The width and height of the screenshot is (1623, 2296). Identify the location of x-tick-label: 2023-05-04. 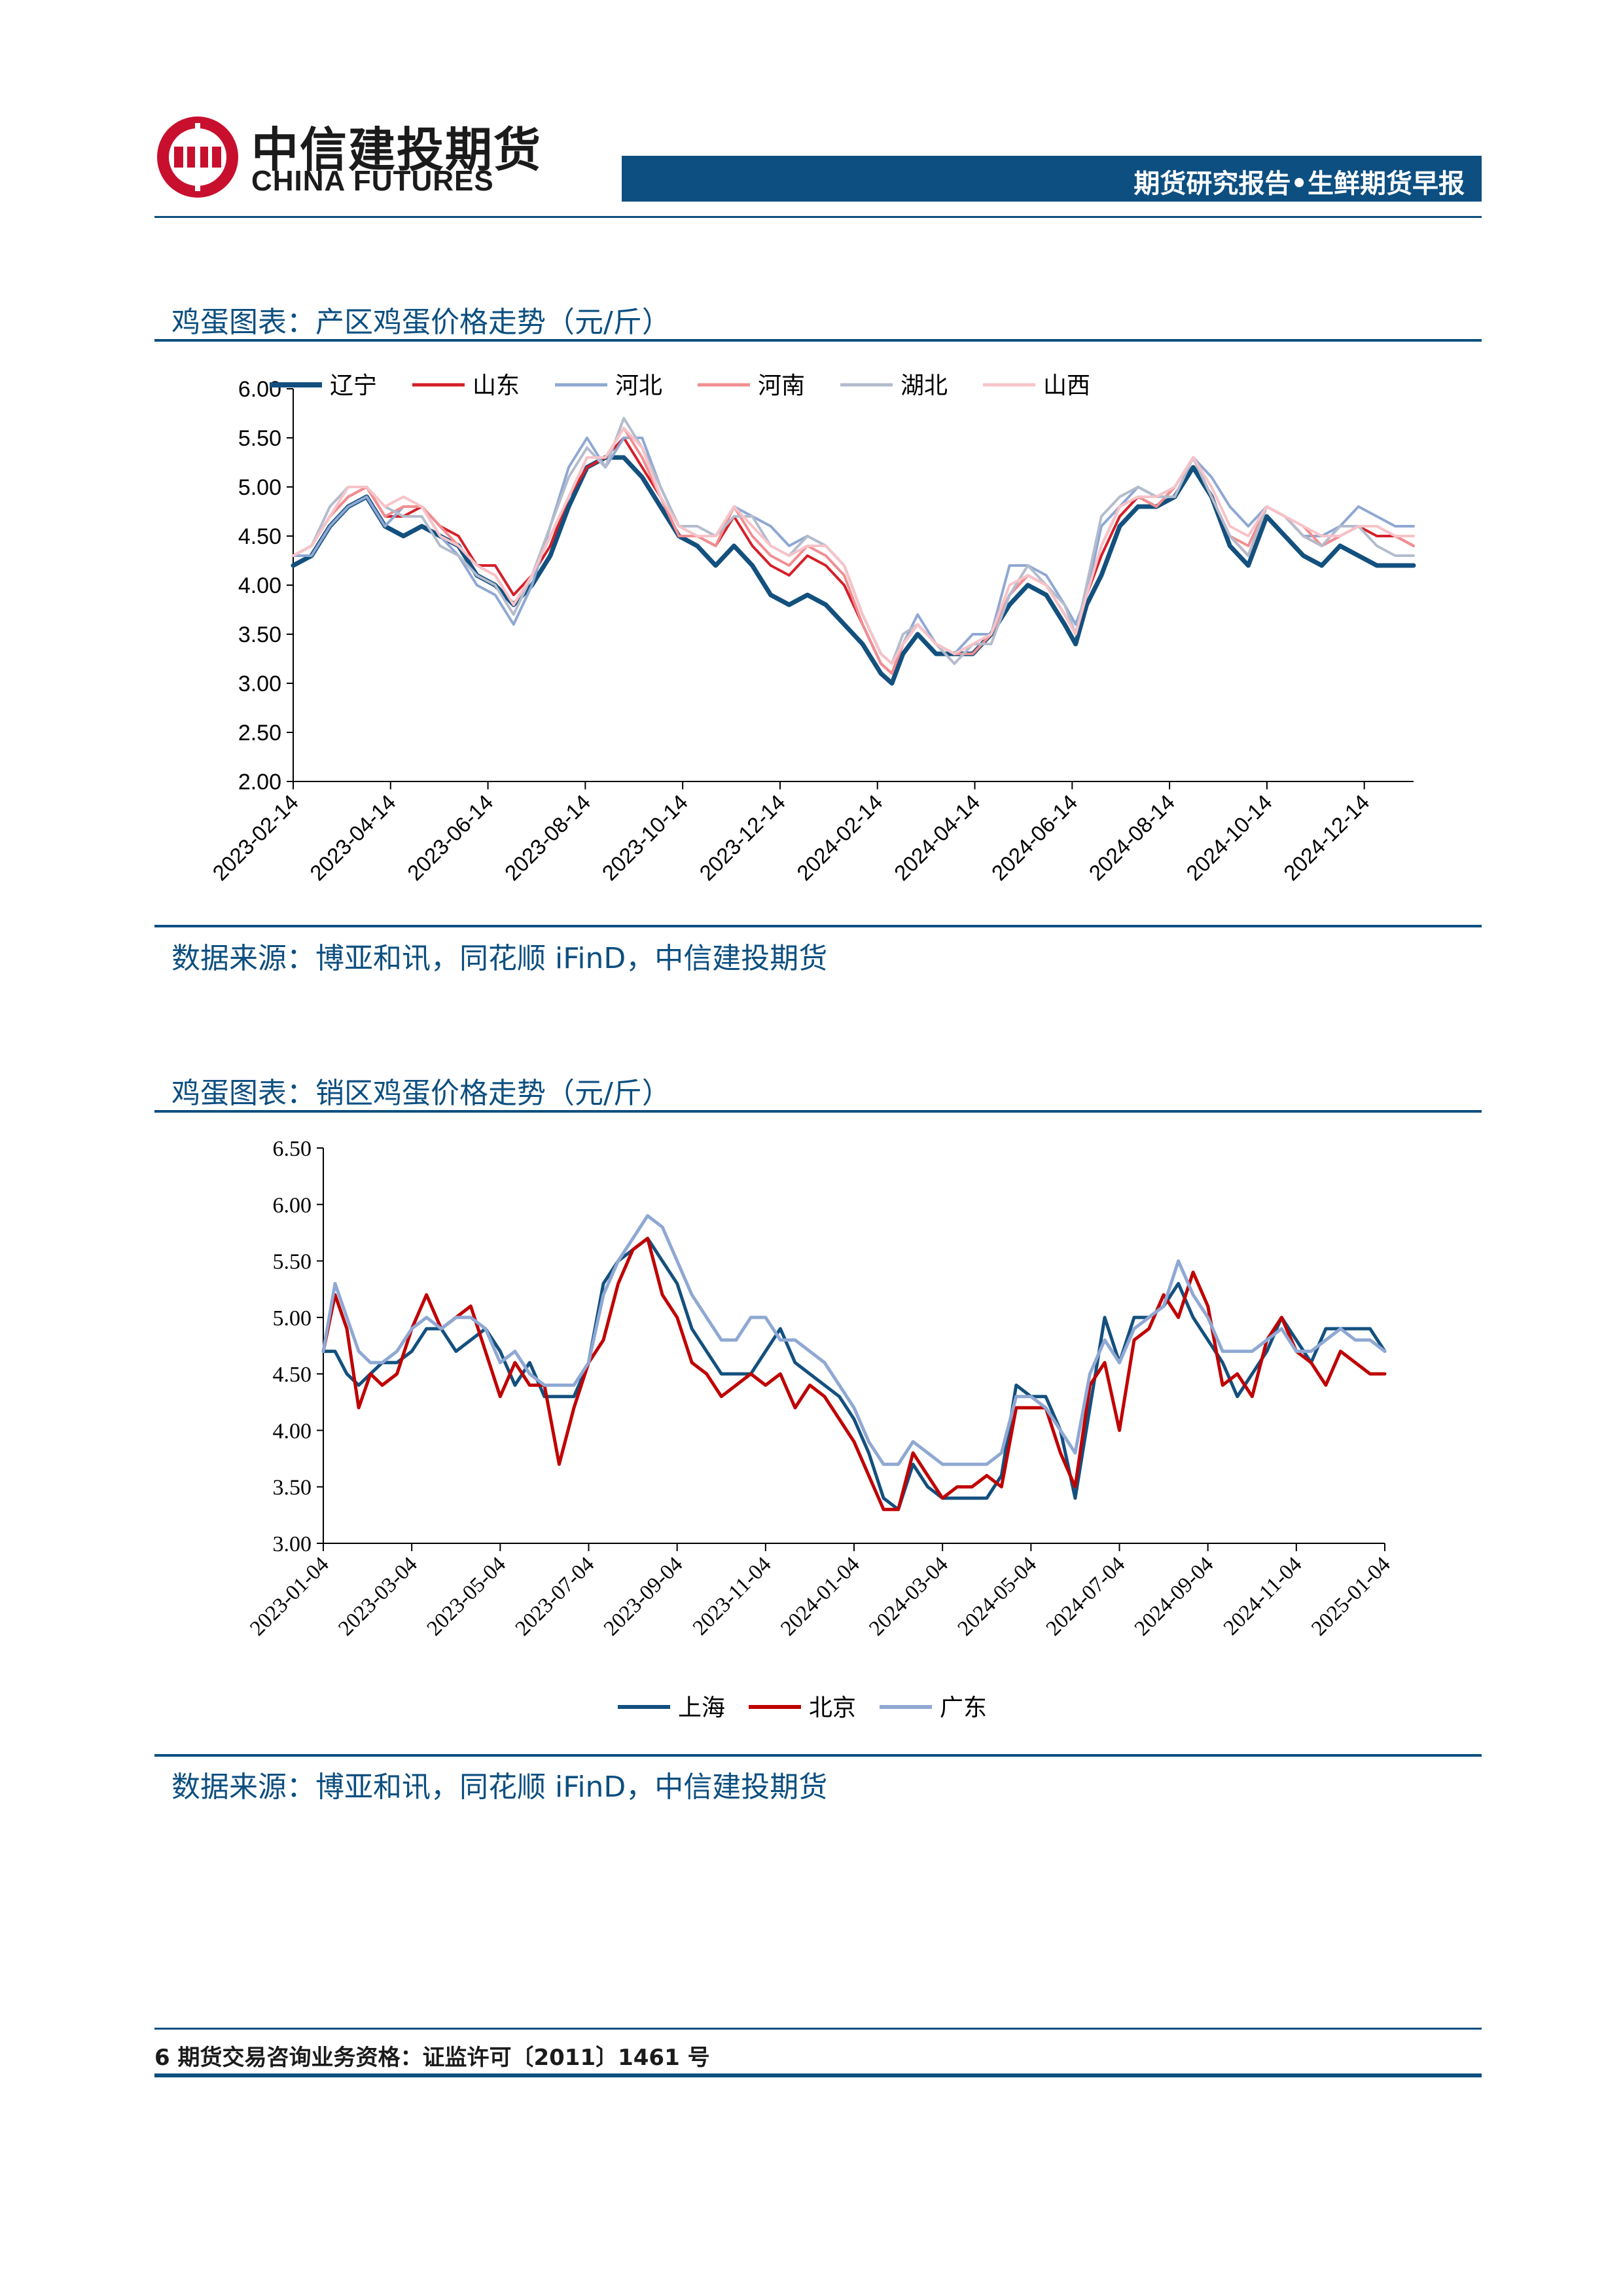
(467, 1596).